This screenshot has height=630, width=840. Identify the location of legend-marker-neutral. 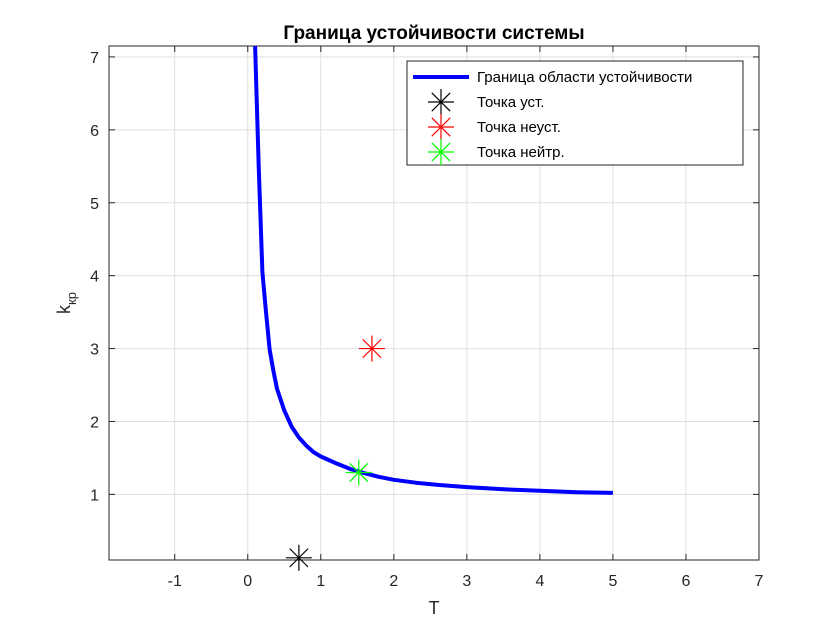
(441, 152).